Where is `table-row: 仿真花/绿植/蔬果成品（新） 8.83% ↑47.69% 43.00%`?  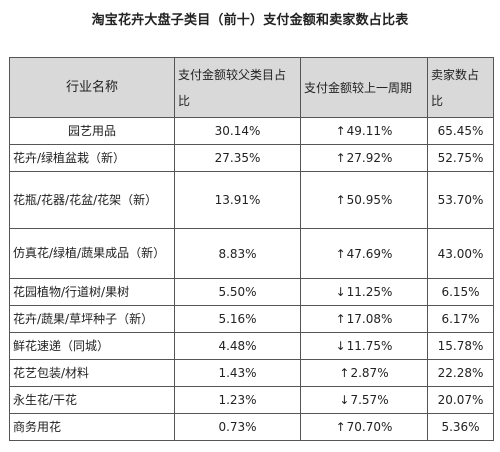
table-row: 仿真花/绿植/蔬果成品（新） 8.83% ↑47.69% 43.00% is located at coordinates (251, 253).